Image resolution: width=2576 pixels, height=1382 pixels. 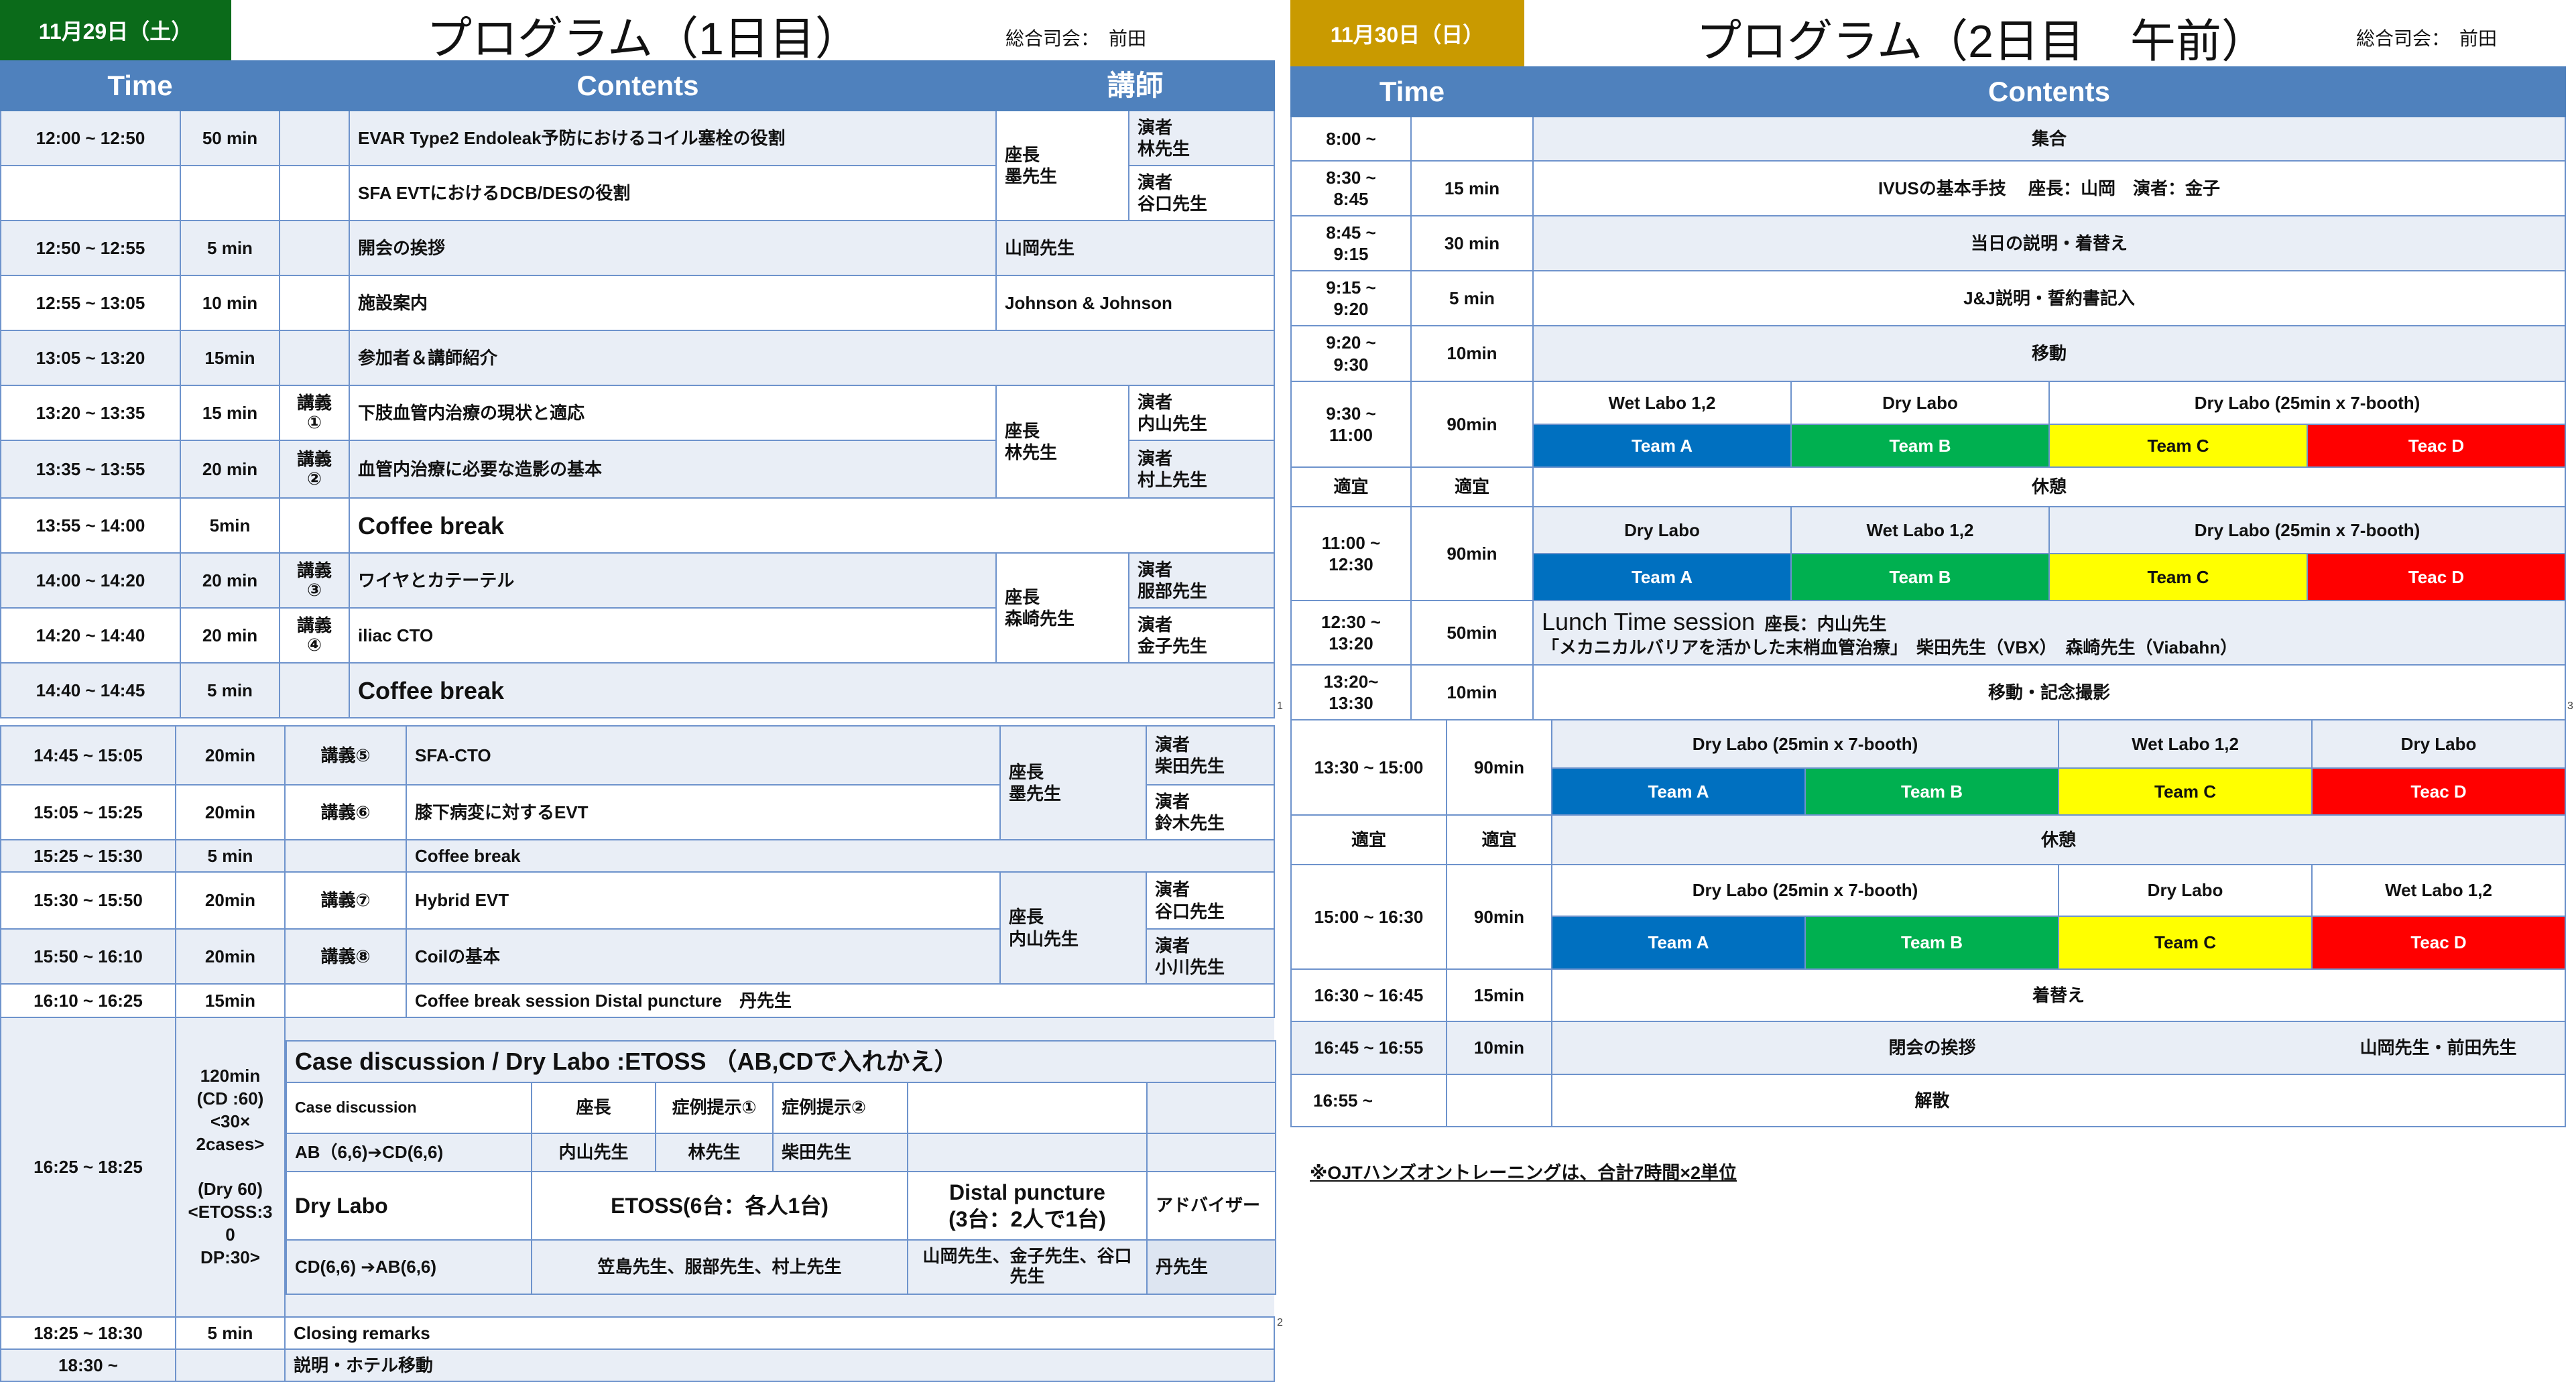 I want to click on time: 16:45 ~ 16:55, so click(x=1368, y=1048).